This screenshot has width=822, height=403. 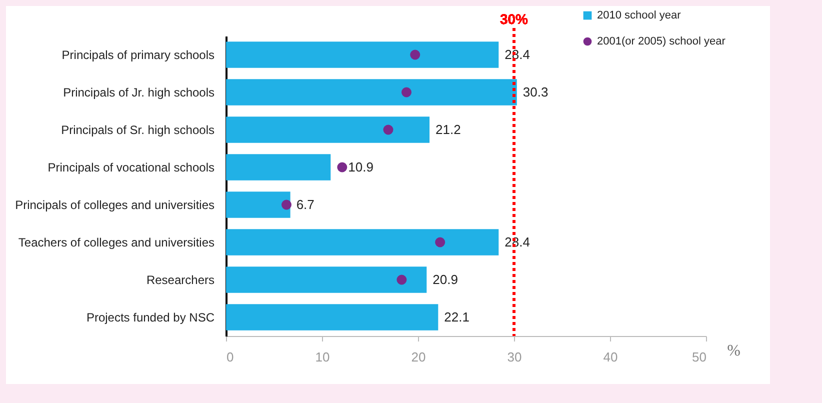 I want to click on legend-label: 2010 school year, so click(x=639, y=16).